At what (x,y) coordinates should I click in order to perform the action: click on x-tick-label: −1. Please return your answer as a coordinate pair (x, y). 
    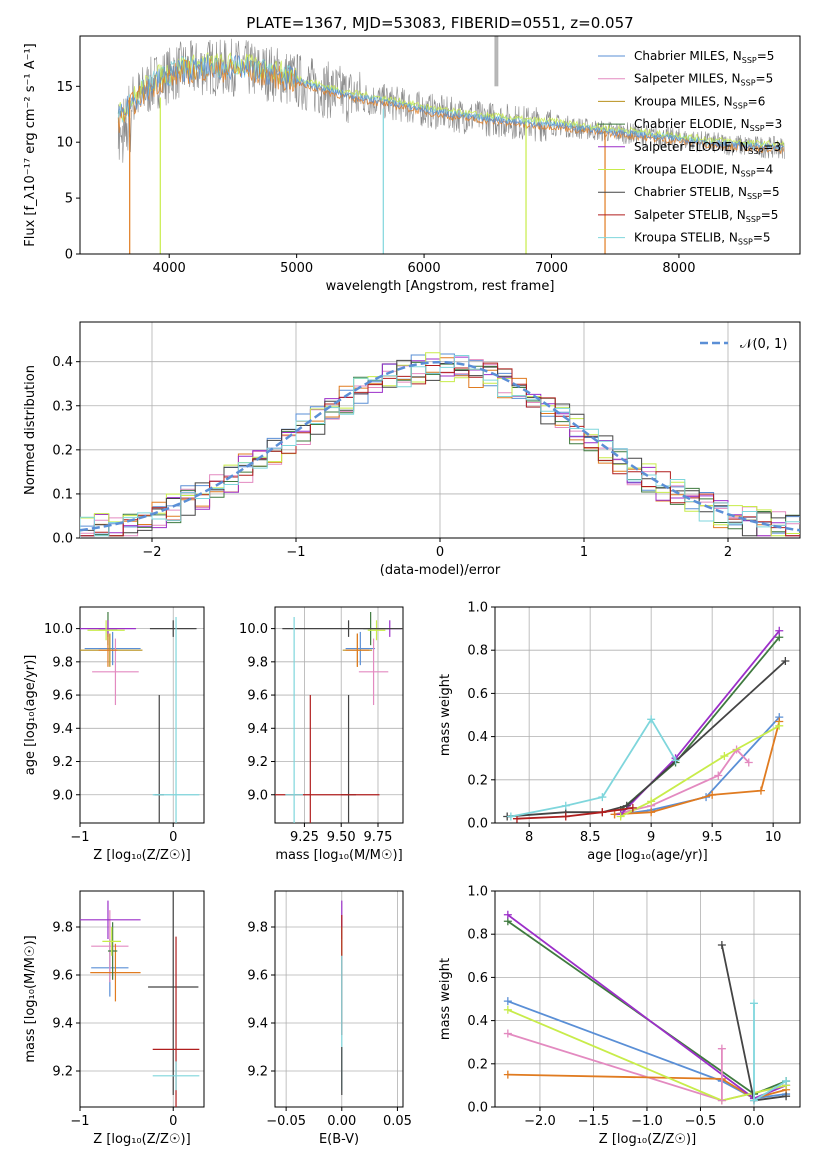
    Looking at the image, I should click on (295, 552).